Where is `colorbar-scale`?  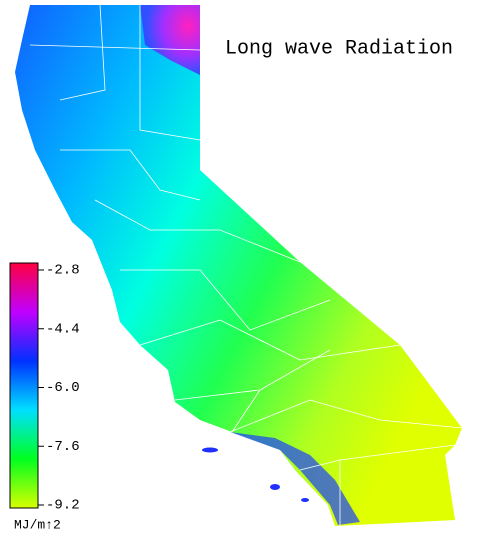 colorbar-scale is located at coordinates (24, 385).